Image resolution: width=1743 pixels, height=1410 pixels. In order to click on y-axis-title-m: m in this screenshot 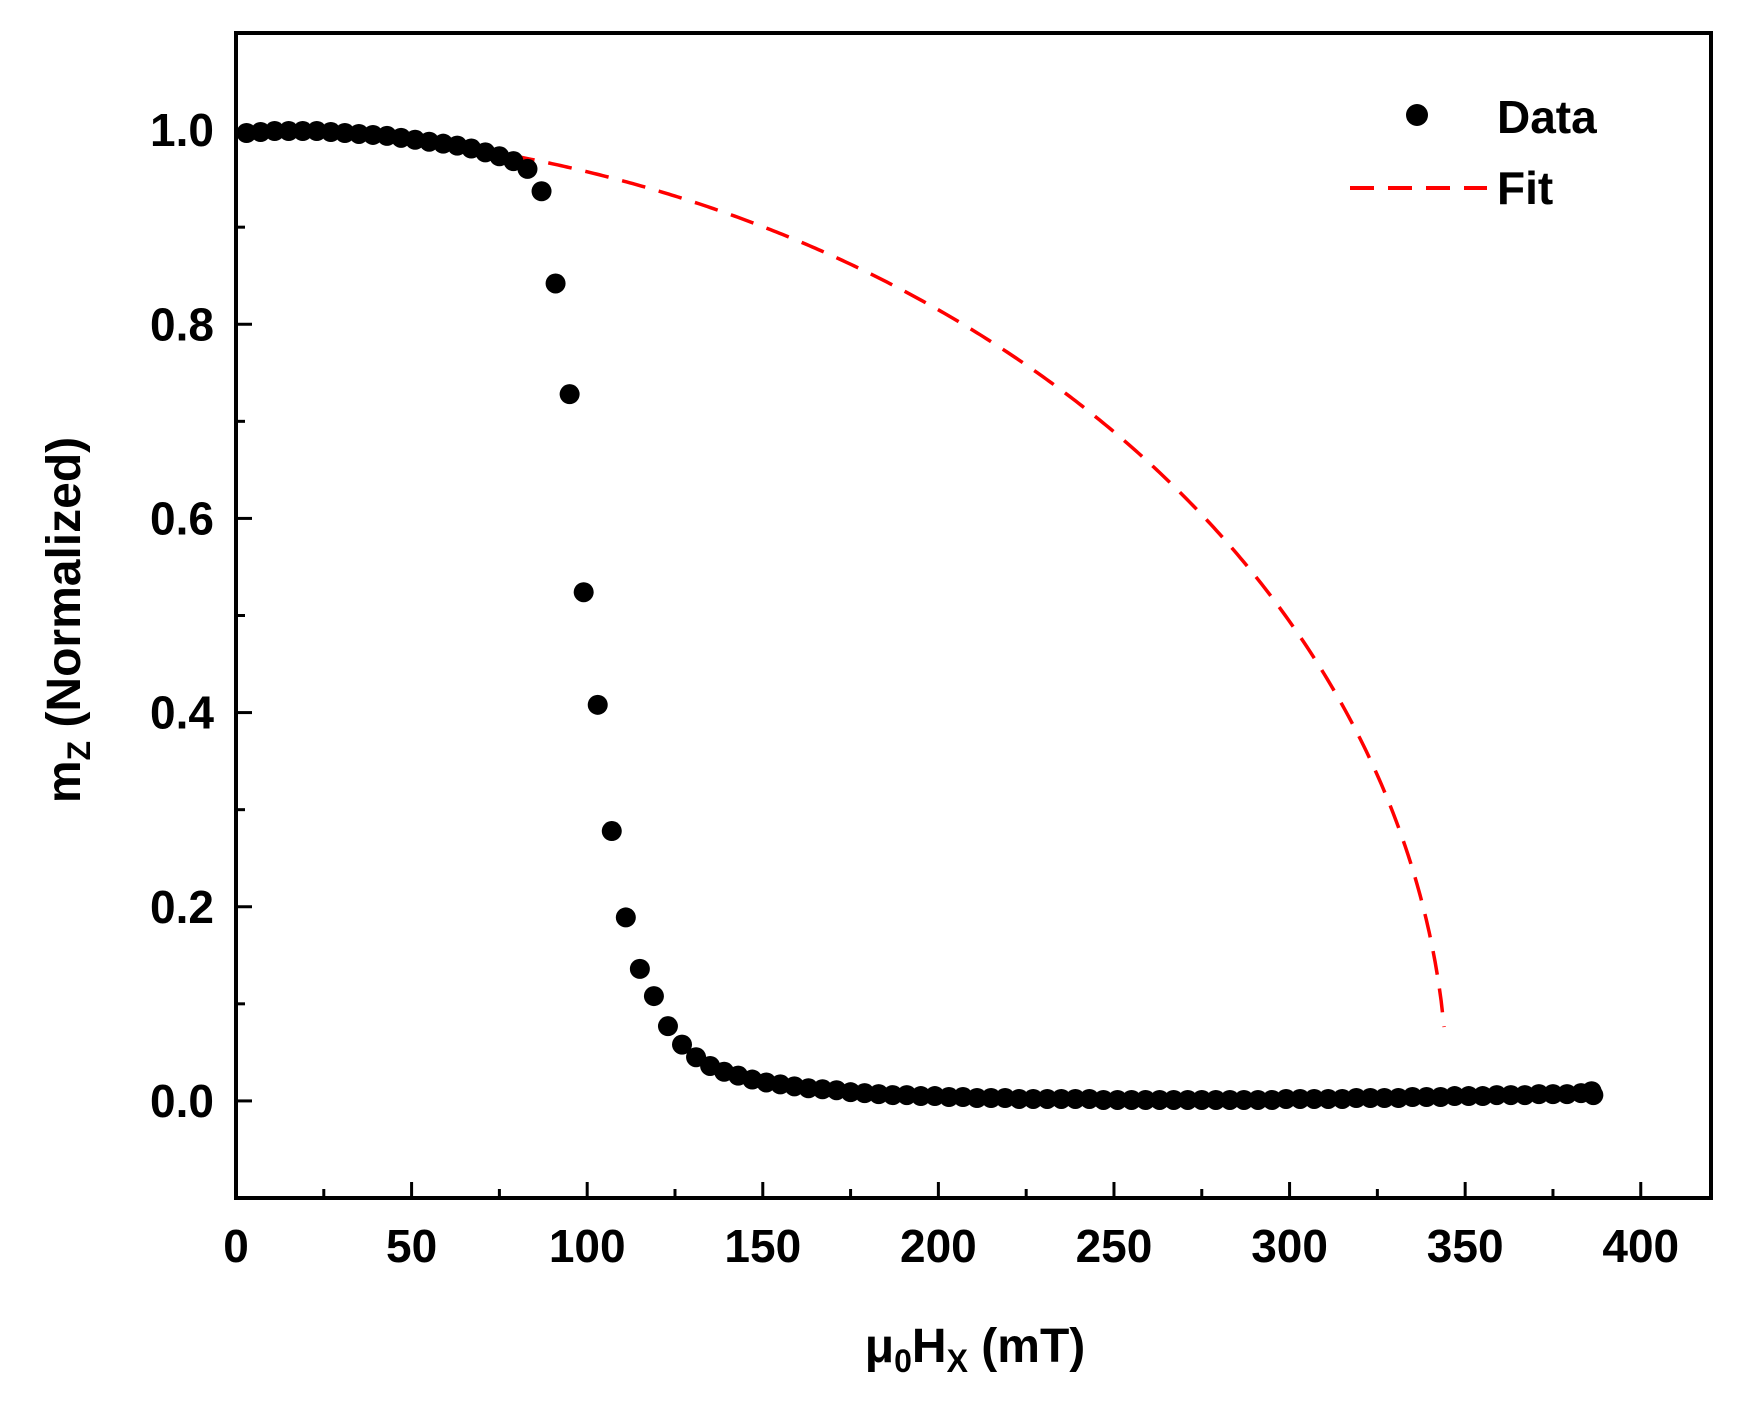, I will do `click(64, 781)`.